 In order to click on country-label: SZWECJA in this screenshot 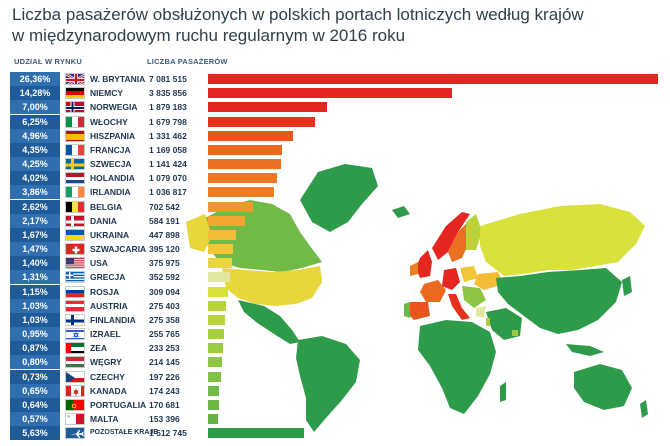, I will do `click(111, 164)`.